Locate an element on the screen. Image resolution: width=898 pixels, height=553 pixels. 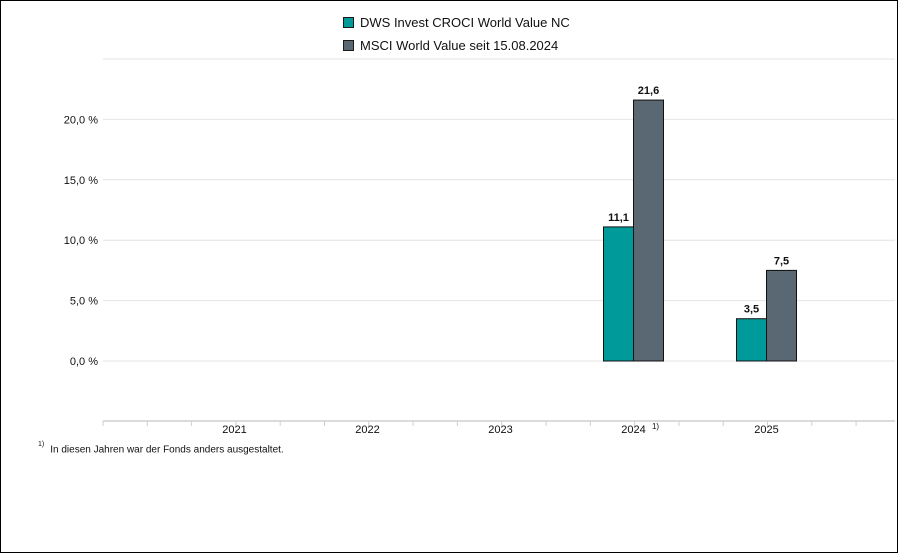
x-tick-label: 2021 is located at coordinates (234, 430).